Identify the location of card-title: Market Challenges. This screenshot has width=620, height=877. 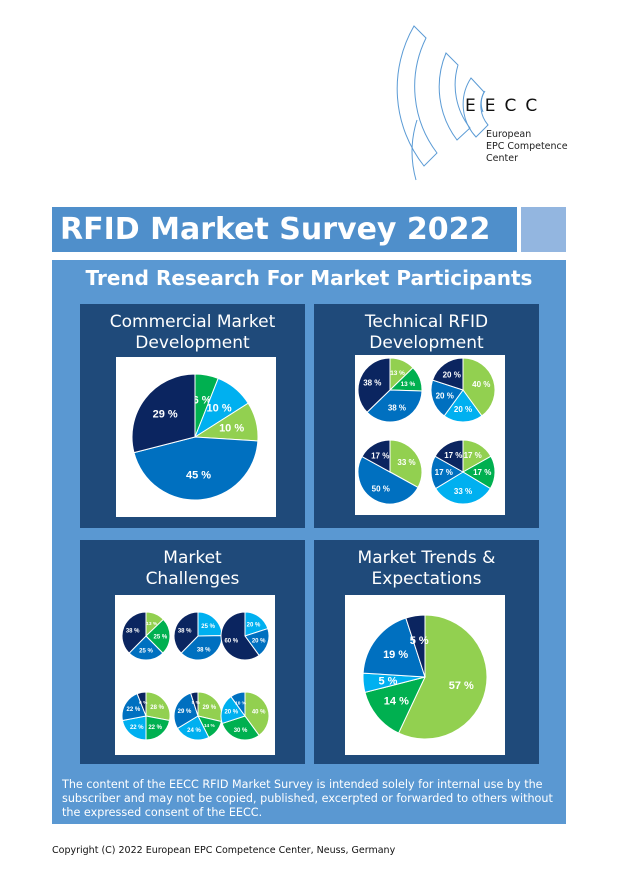
(192, 568).